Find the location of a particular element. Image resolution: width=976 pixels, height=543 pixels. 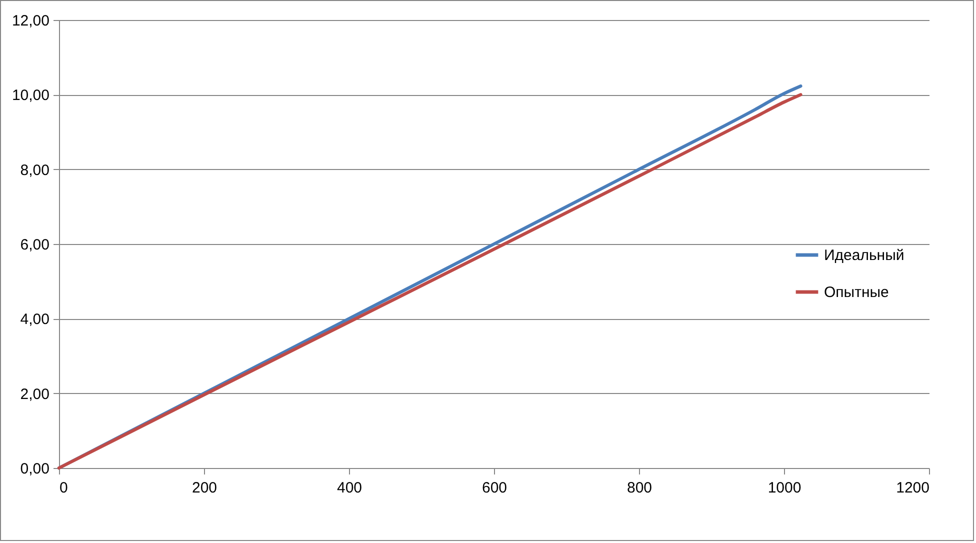

x-tick-label: 1000 is located at coordinates (785, 488).